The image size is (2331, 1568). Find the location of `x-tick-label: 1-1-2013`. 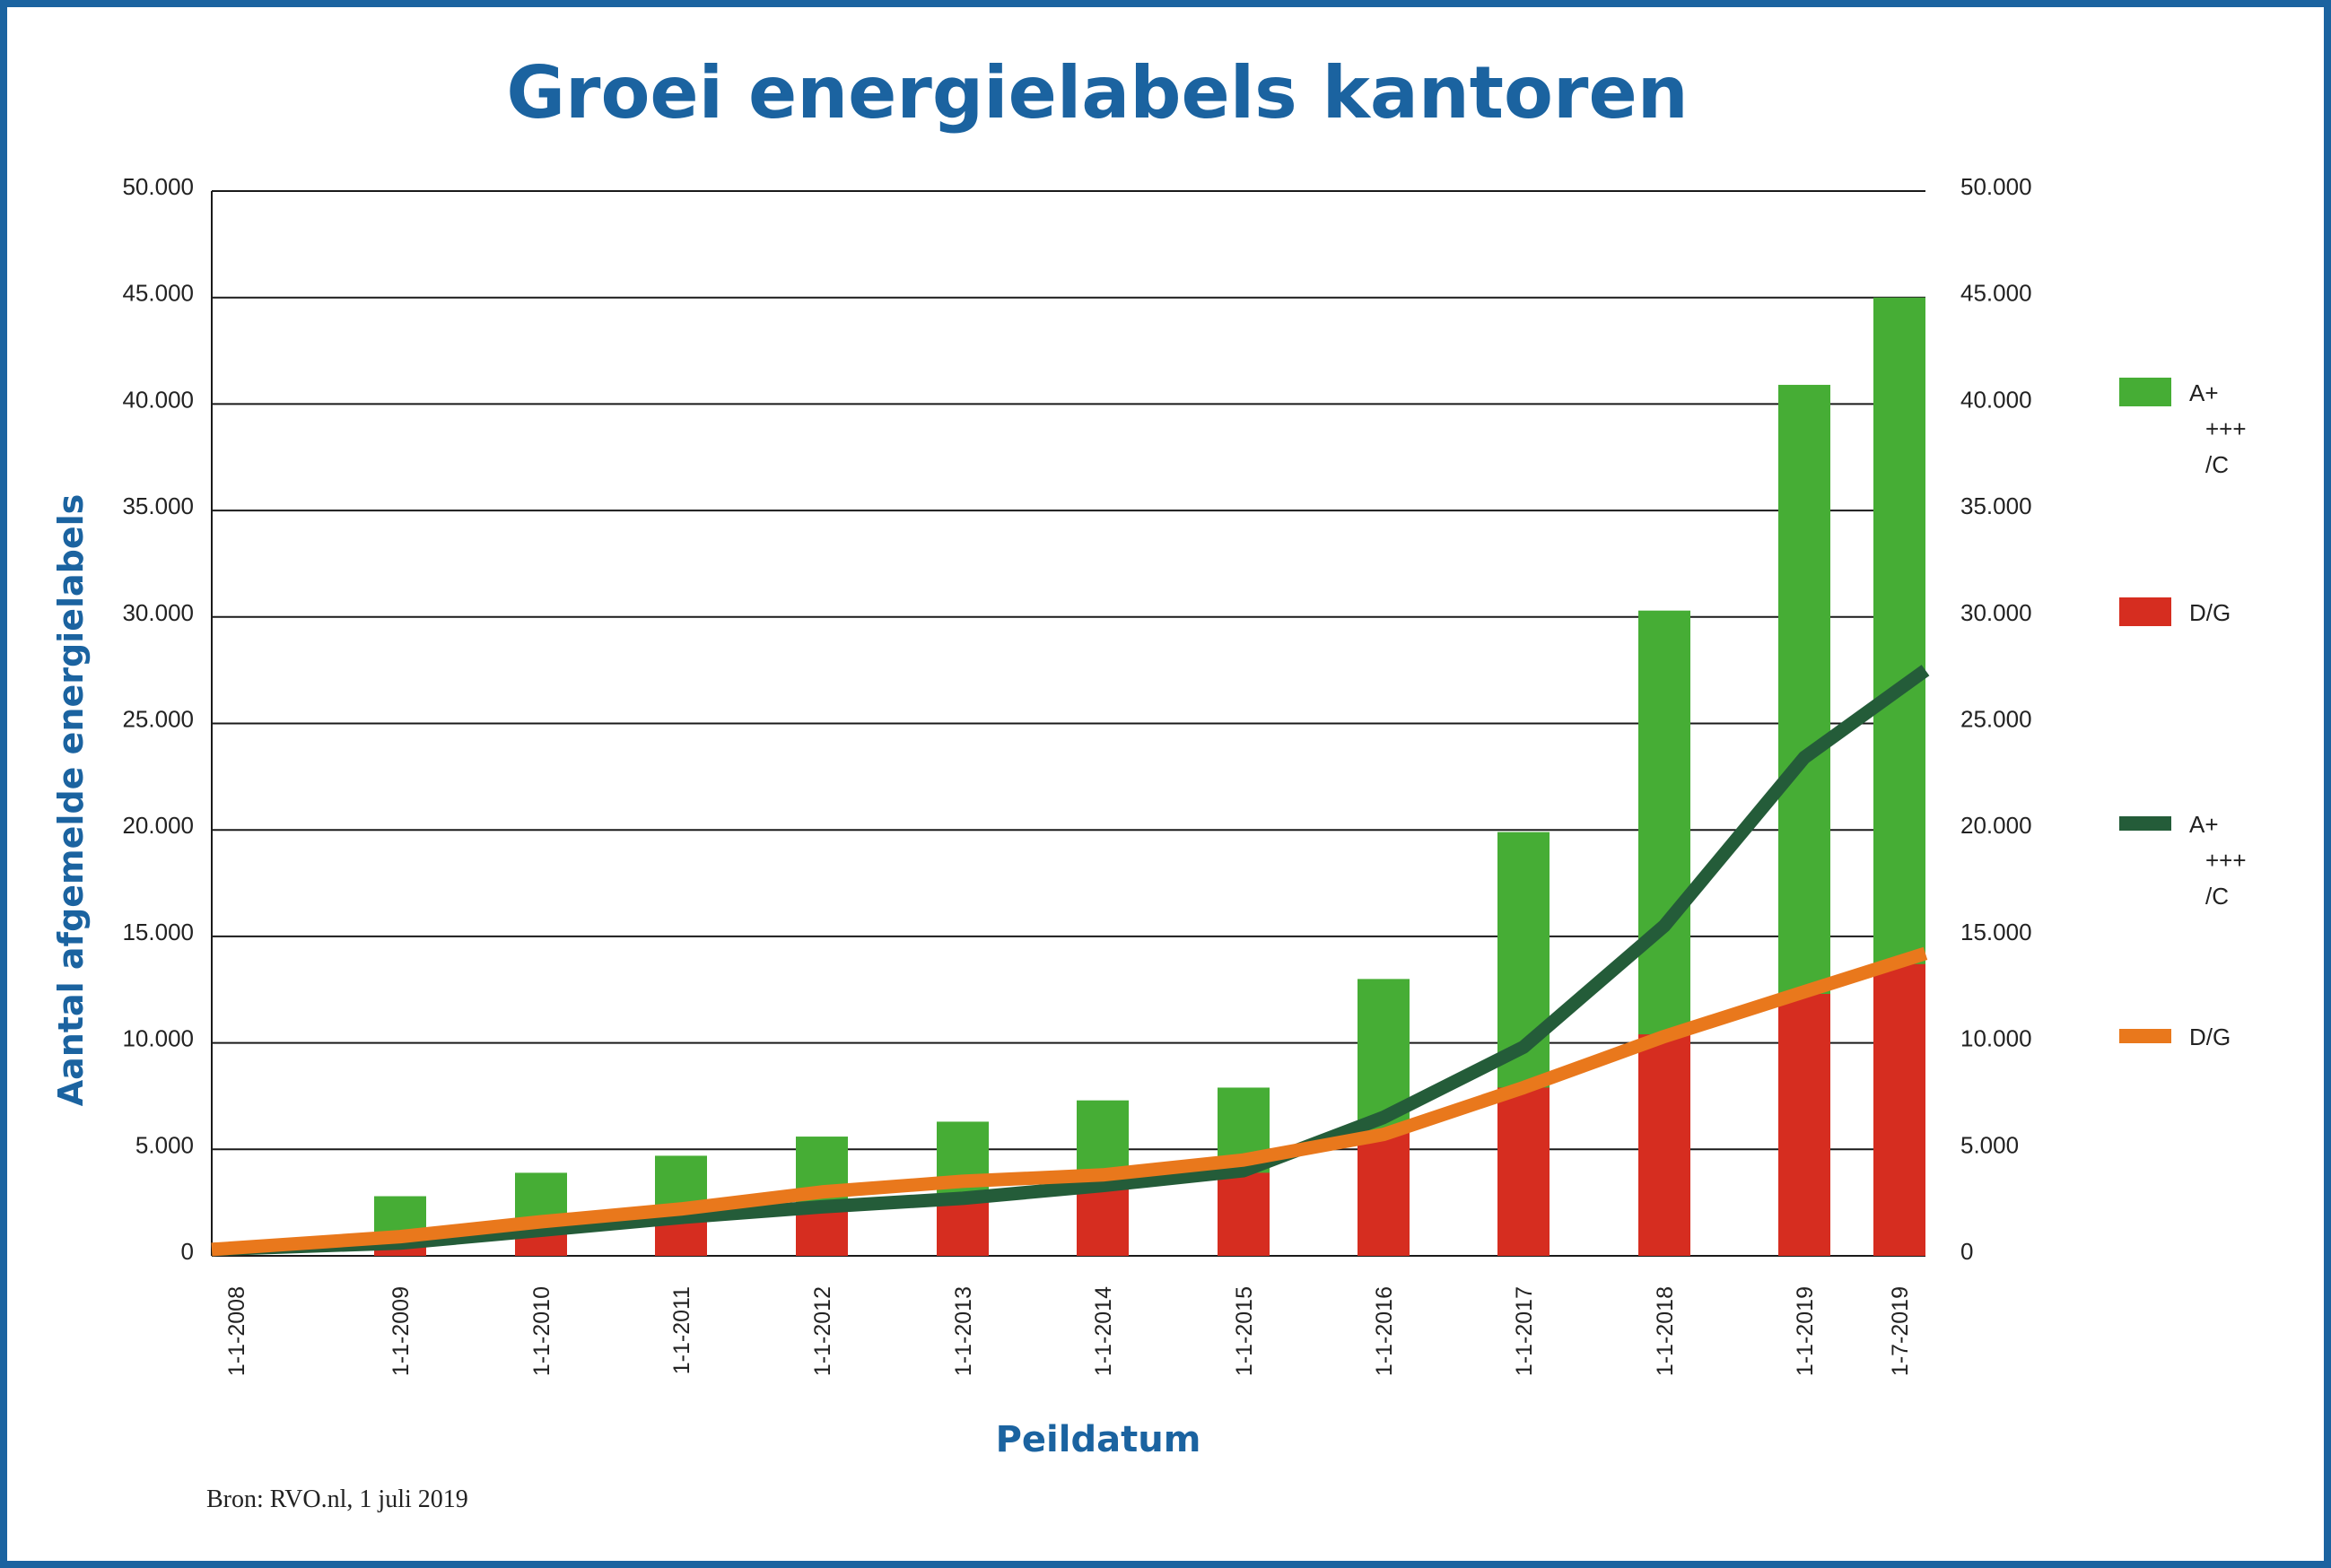

x-tick-label: 1-1-2013 is located at coordinates (963, 1331).